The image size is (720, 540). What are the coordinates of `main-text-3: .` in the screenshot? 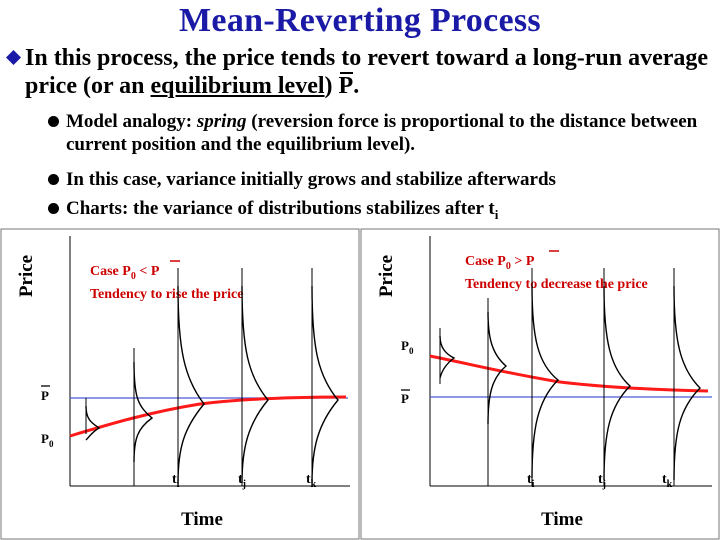 It's located at (356, 86).